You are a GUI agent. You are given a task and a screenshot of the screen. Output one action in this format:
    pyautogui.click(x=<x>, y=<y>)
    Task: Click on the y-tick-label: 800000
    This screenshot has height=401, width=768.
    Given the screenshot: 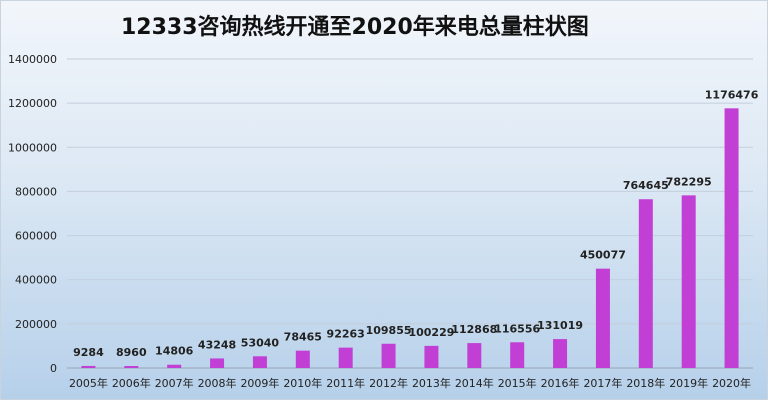 What is the action you would take?
    pyautogui.click(x=36, y=191)
    